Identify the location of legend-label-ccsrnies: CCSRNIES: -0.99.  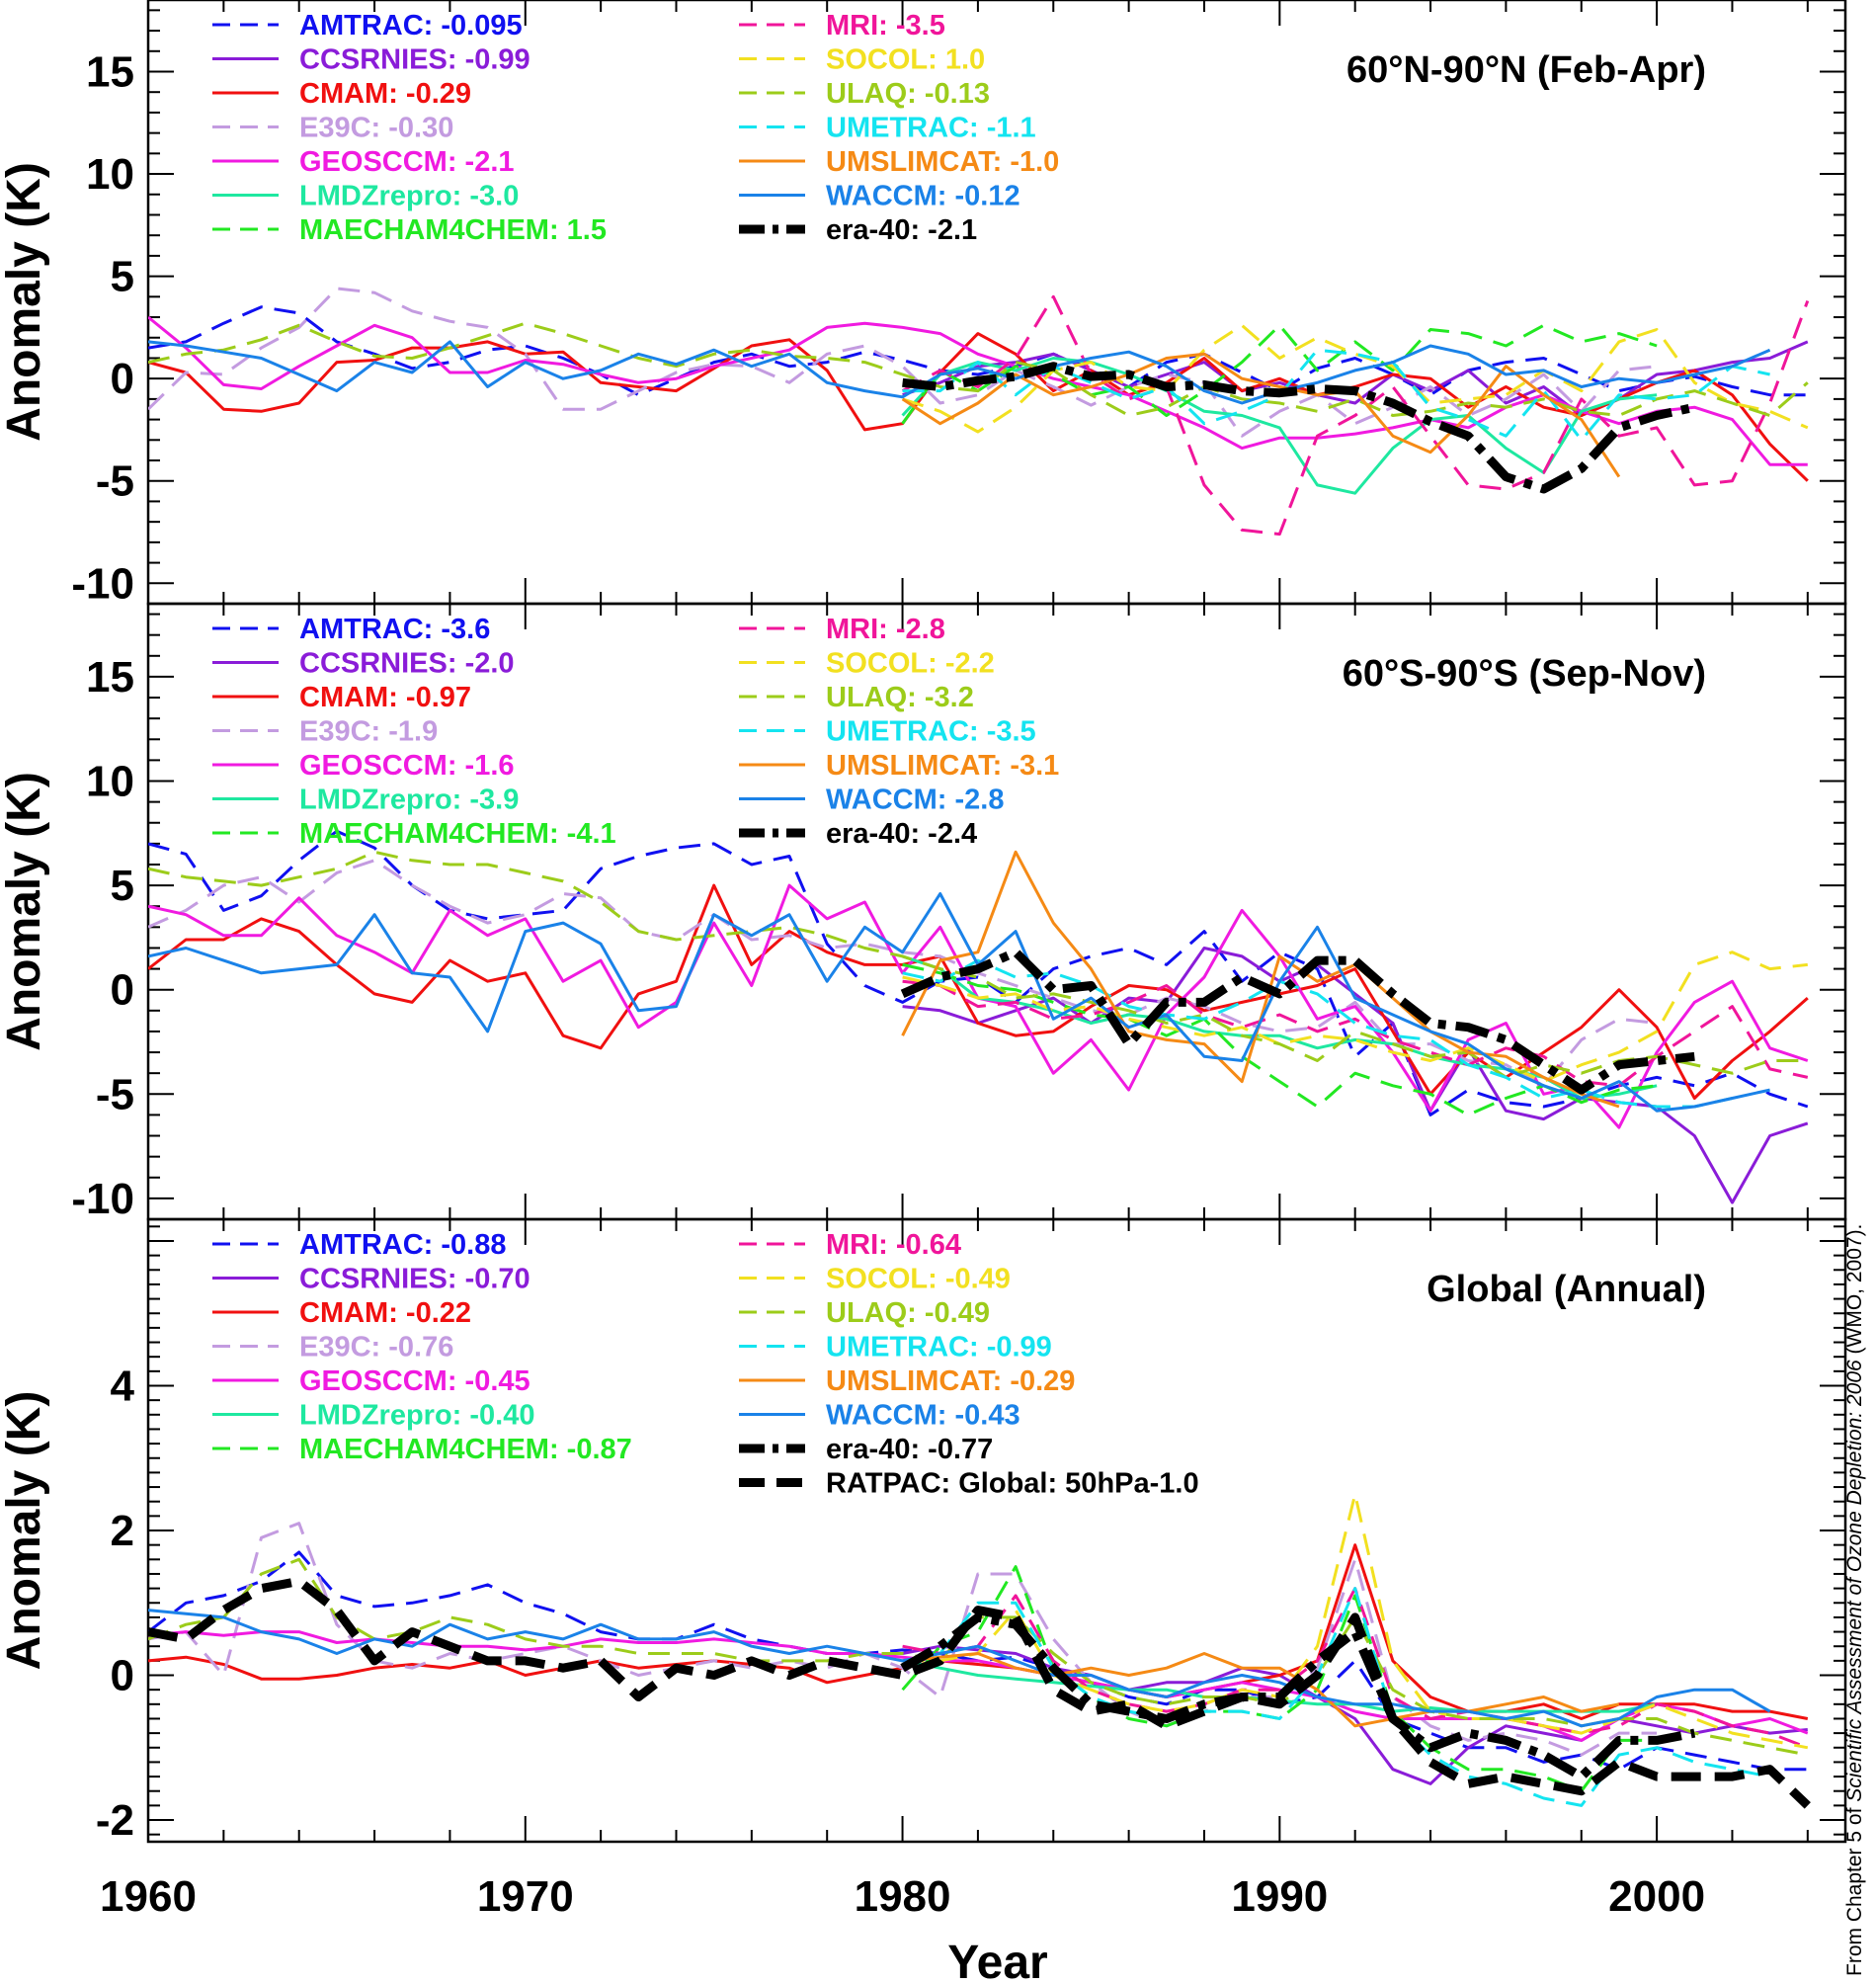
(415, 60).